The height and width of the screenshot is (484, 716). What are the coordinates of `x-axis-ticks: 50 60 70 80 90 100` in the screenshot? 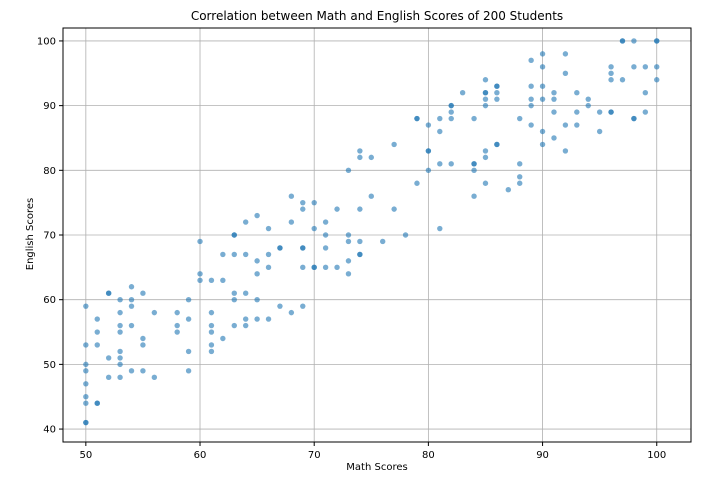 It's located at (372, 451).